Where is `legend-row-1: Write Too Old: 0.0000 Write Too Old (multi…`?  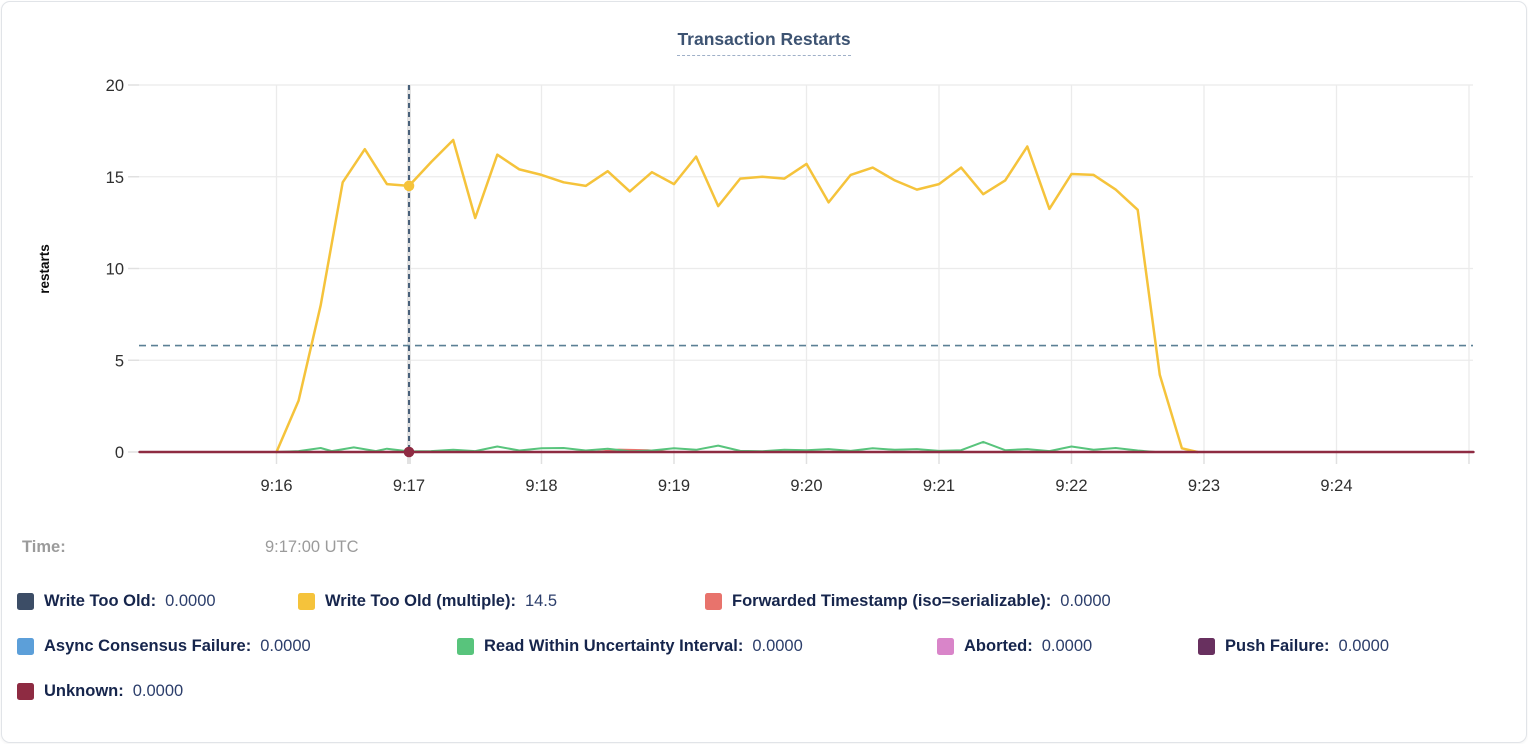
legend-row-1: Write Too Old: 0.0000 Write Too Old (multi… is located at coordinates (767, 601).